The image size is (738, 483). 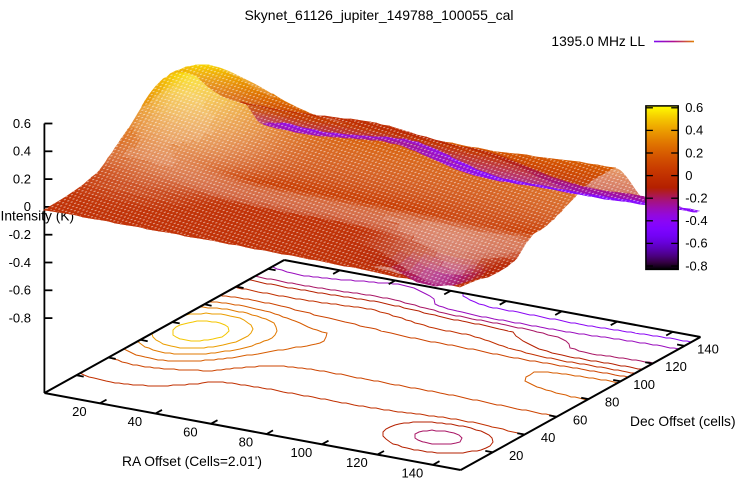 What do you see at coordinates (688, 175) in the screenshot?
I see `svg-text: 0` at bounding box center [688, 175].